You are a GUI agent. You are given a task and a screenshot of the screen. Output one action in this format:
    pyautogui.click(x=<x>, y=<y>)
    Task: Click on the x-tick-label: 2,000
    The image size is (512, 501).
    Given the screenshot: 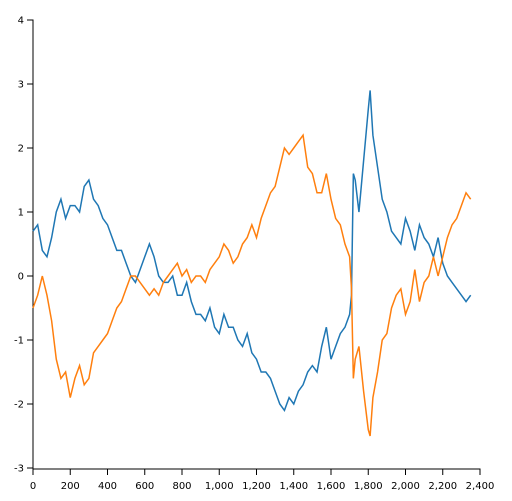 What is the action you would take?
    pyautogui.click(x=405, y=486)
    